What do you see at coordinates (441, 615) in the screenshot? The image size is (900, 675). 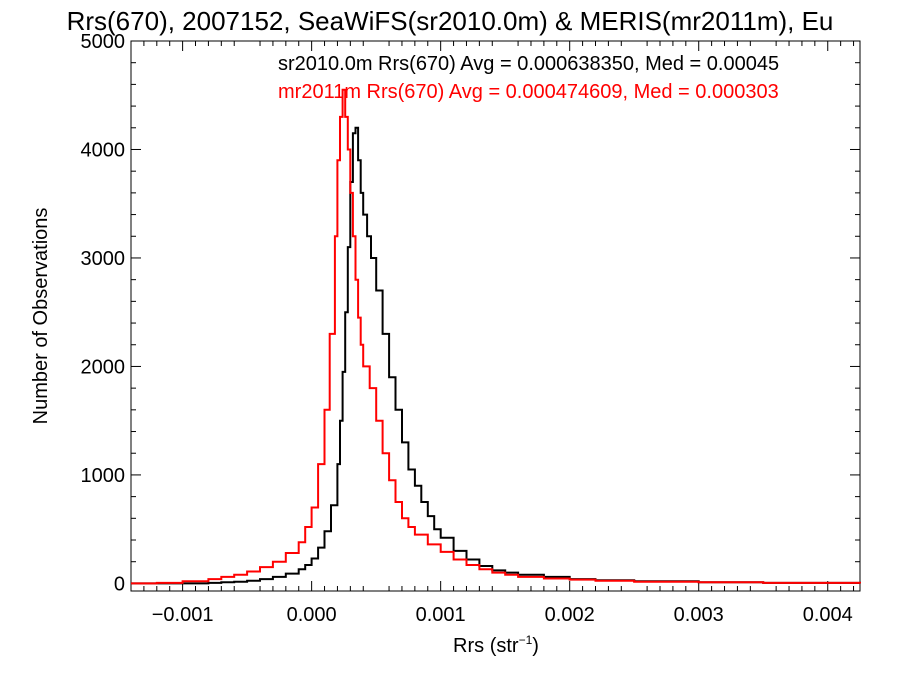 I see `x-tick-label: 0.001` at bounding box center [441, 615].